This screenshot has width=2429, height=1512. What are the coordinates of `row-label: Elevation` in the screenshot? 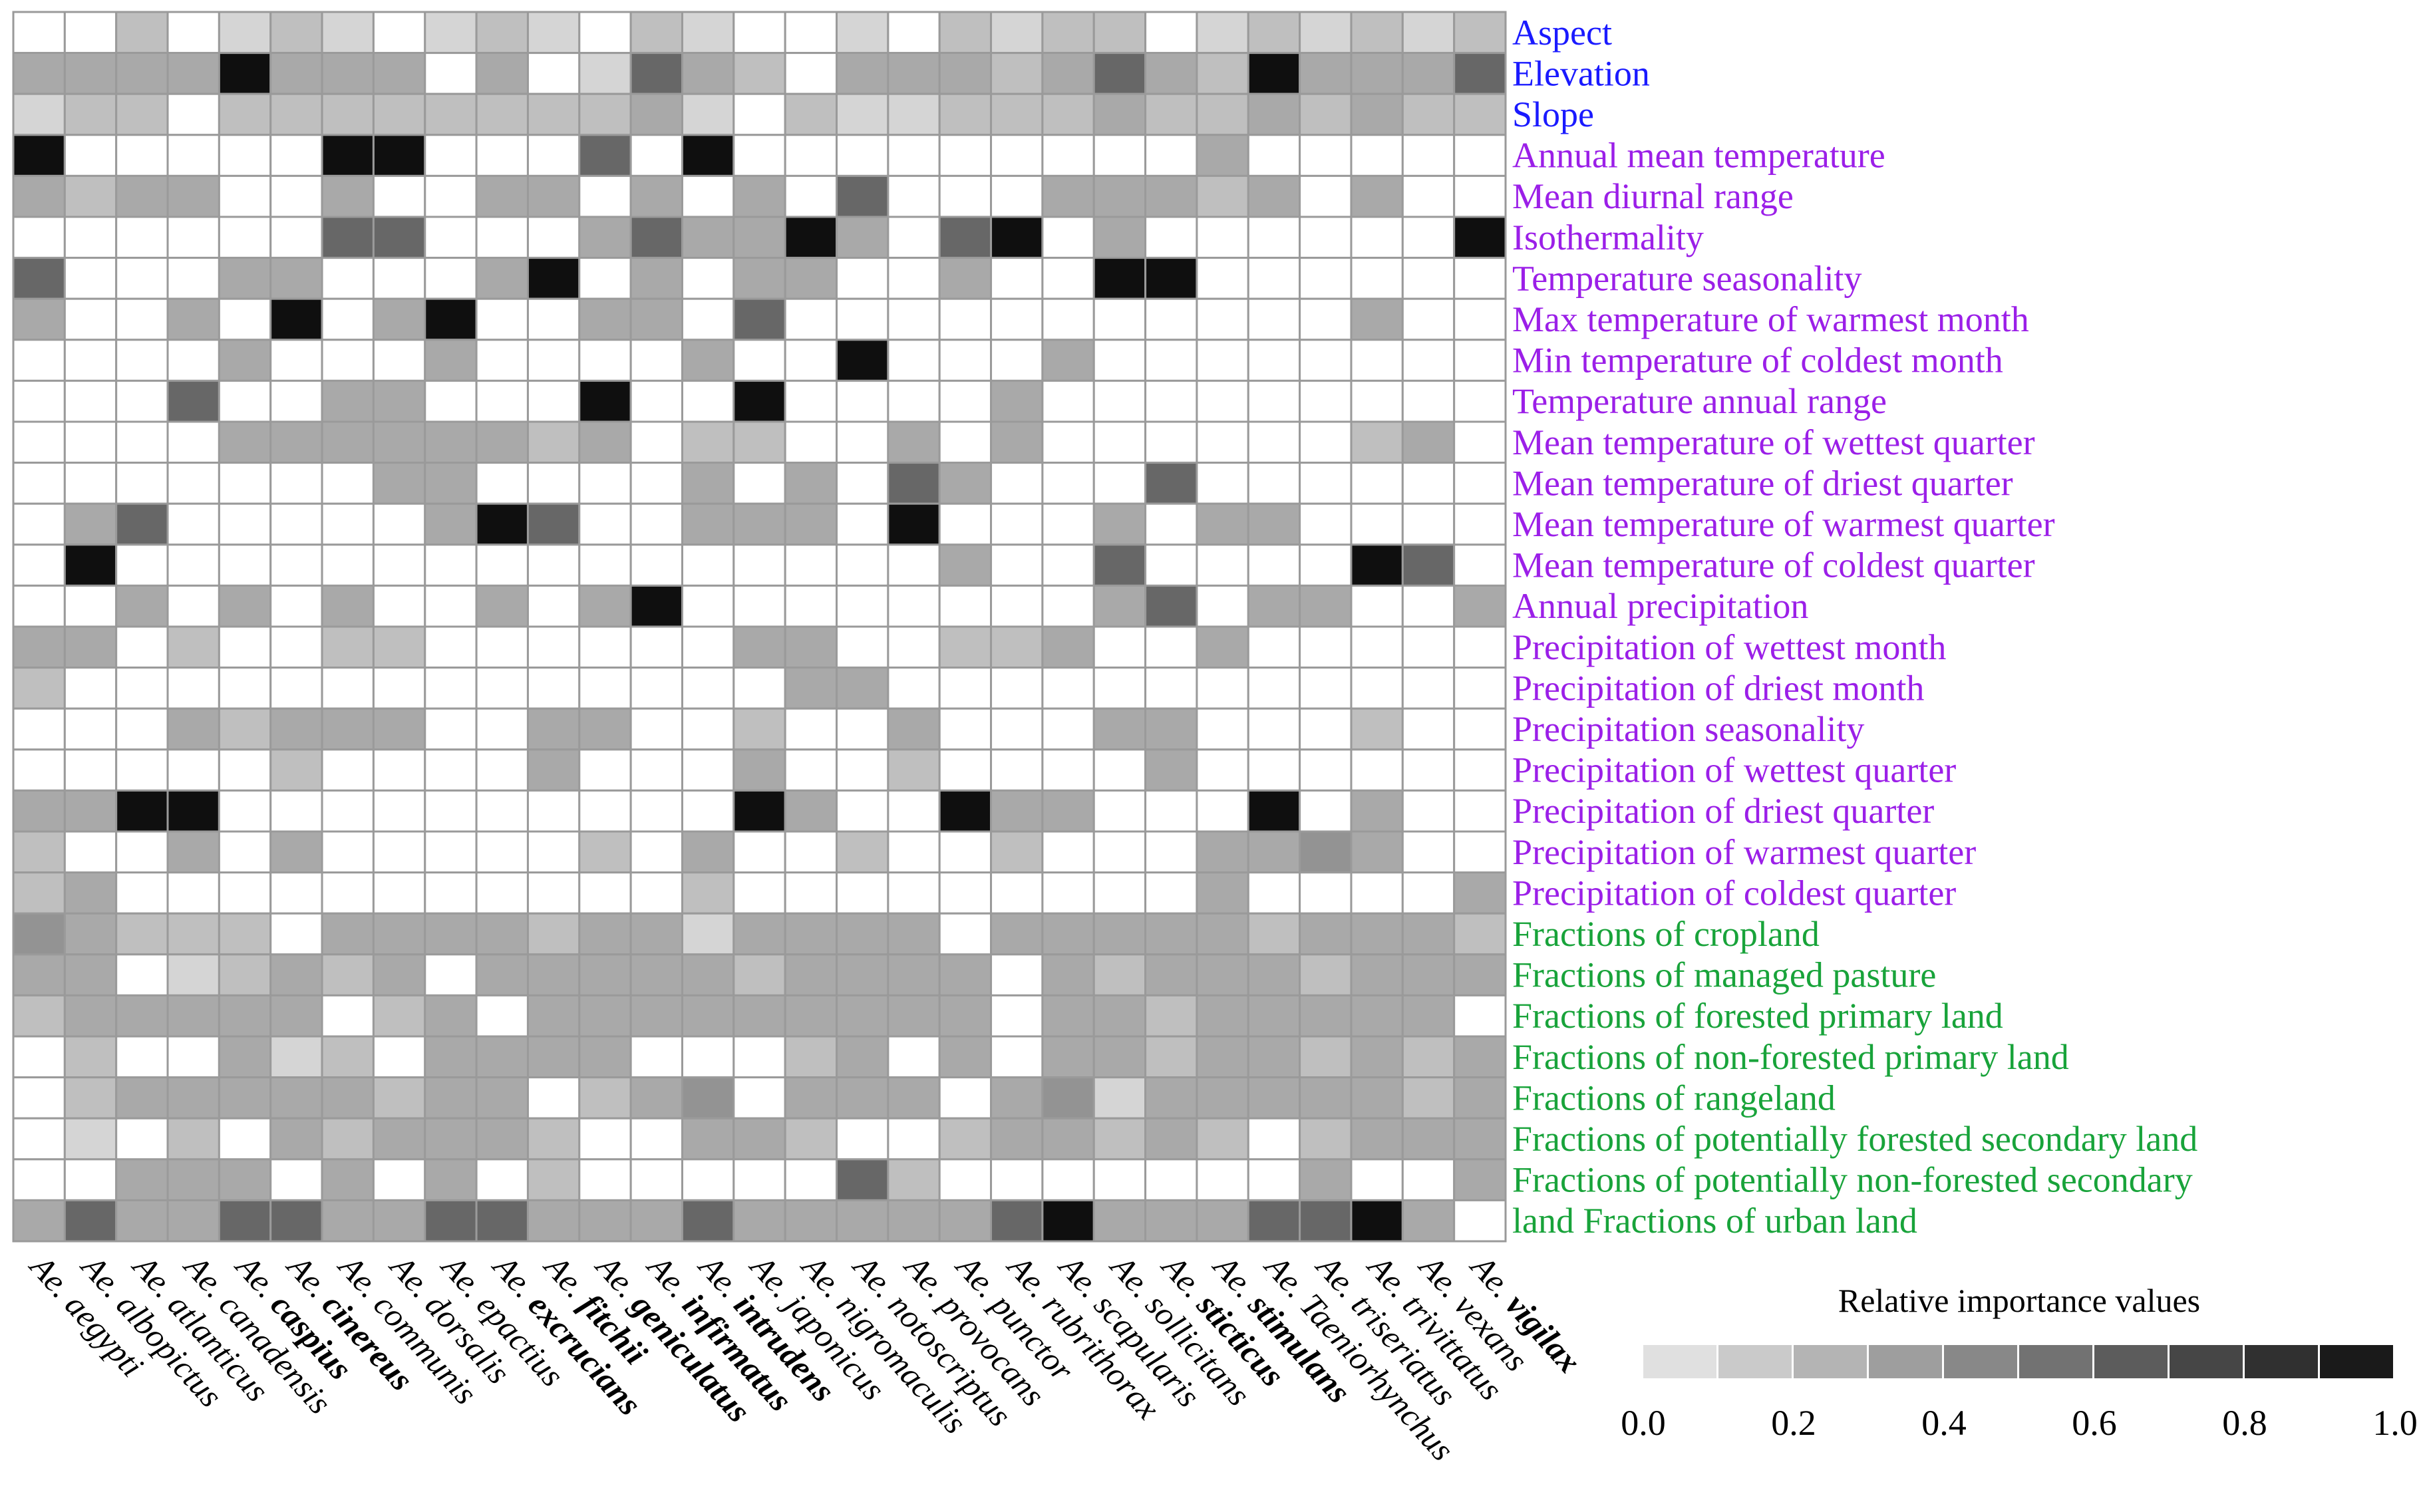 It's located at (1581, 73).